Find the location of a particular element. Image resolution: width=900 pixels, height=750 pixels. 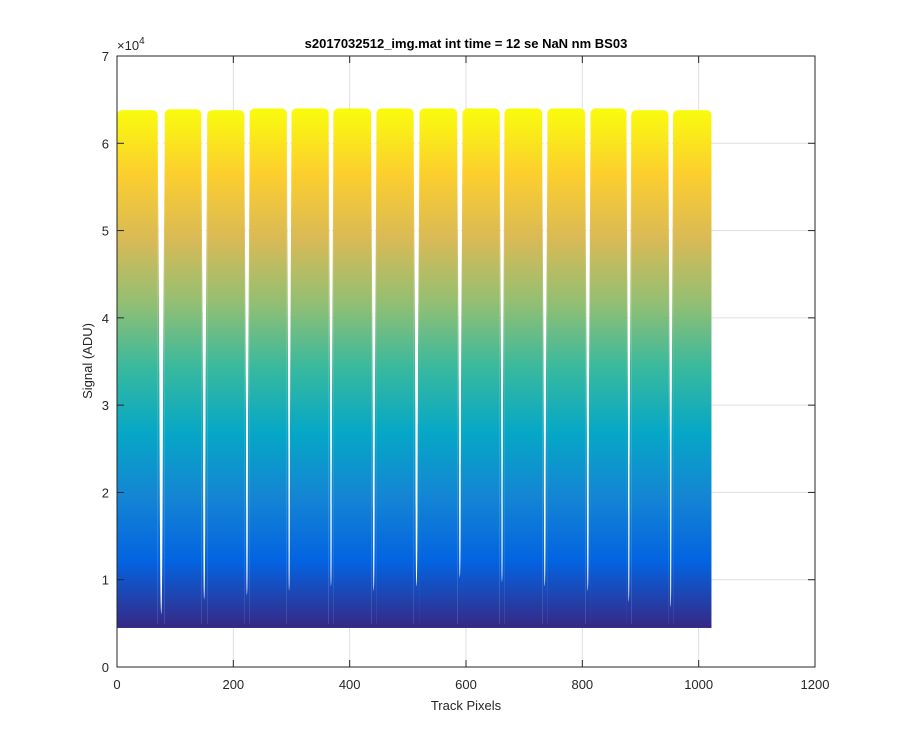

x-tick-labels: 0 200 400 600 800 1000 1200 is located at coordinates (471, 684).